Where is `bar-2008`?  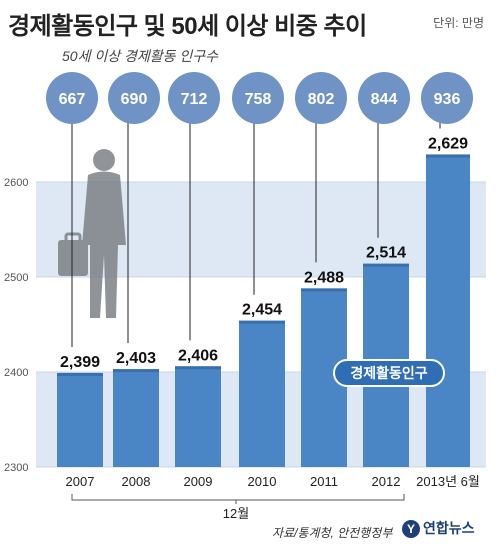
bar-2008 is located at coordinates (136, 418).